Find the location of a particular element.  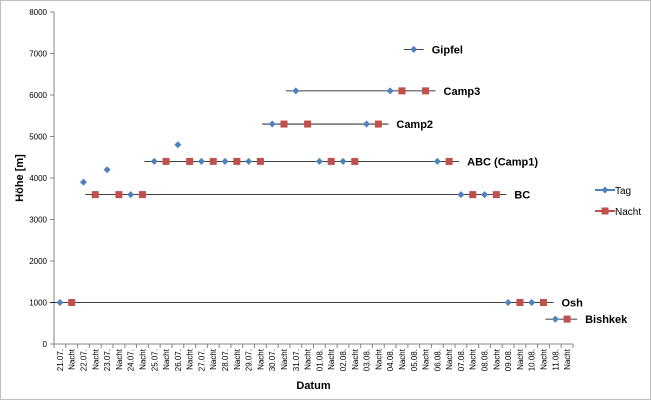

y-tick-label: 7000 is located at coordinates (38, 54).